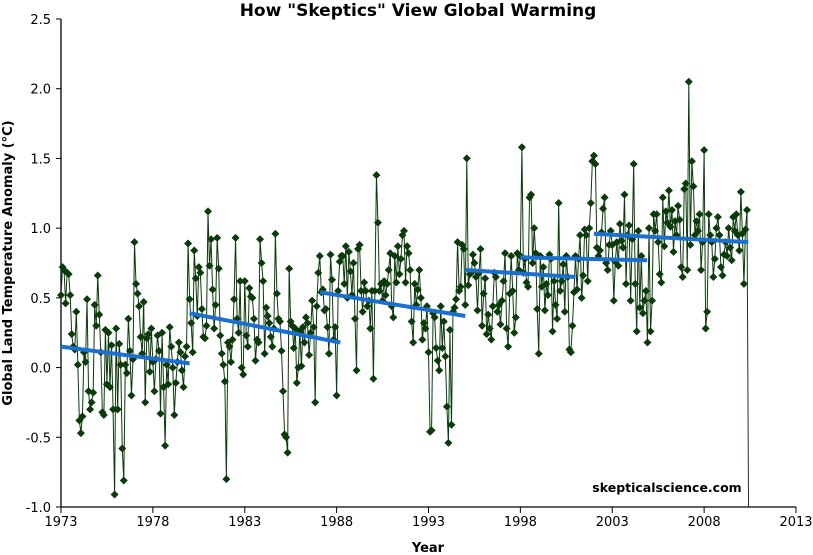 Image resolution: width=813 pixels, height=555 pixels. Describe the element at coordinates (666, 487) in the screenshot. I see `watermark: skepticalscience.com` at that location.